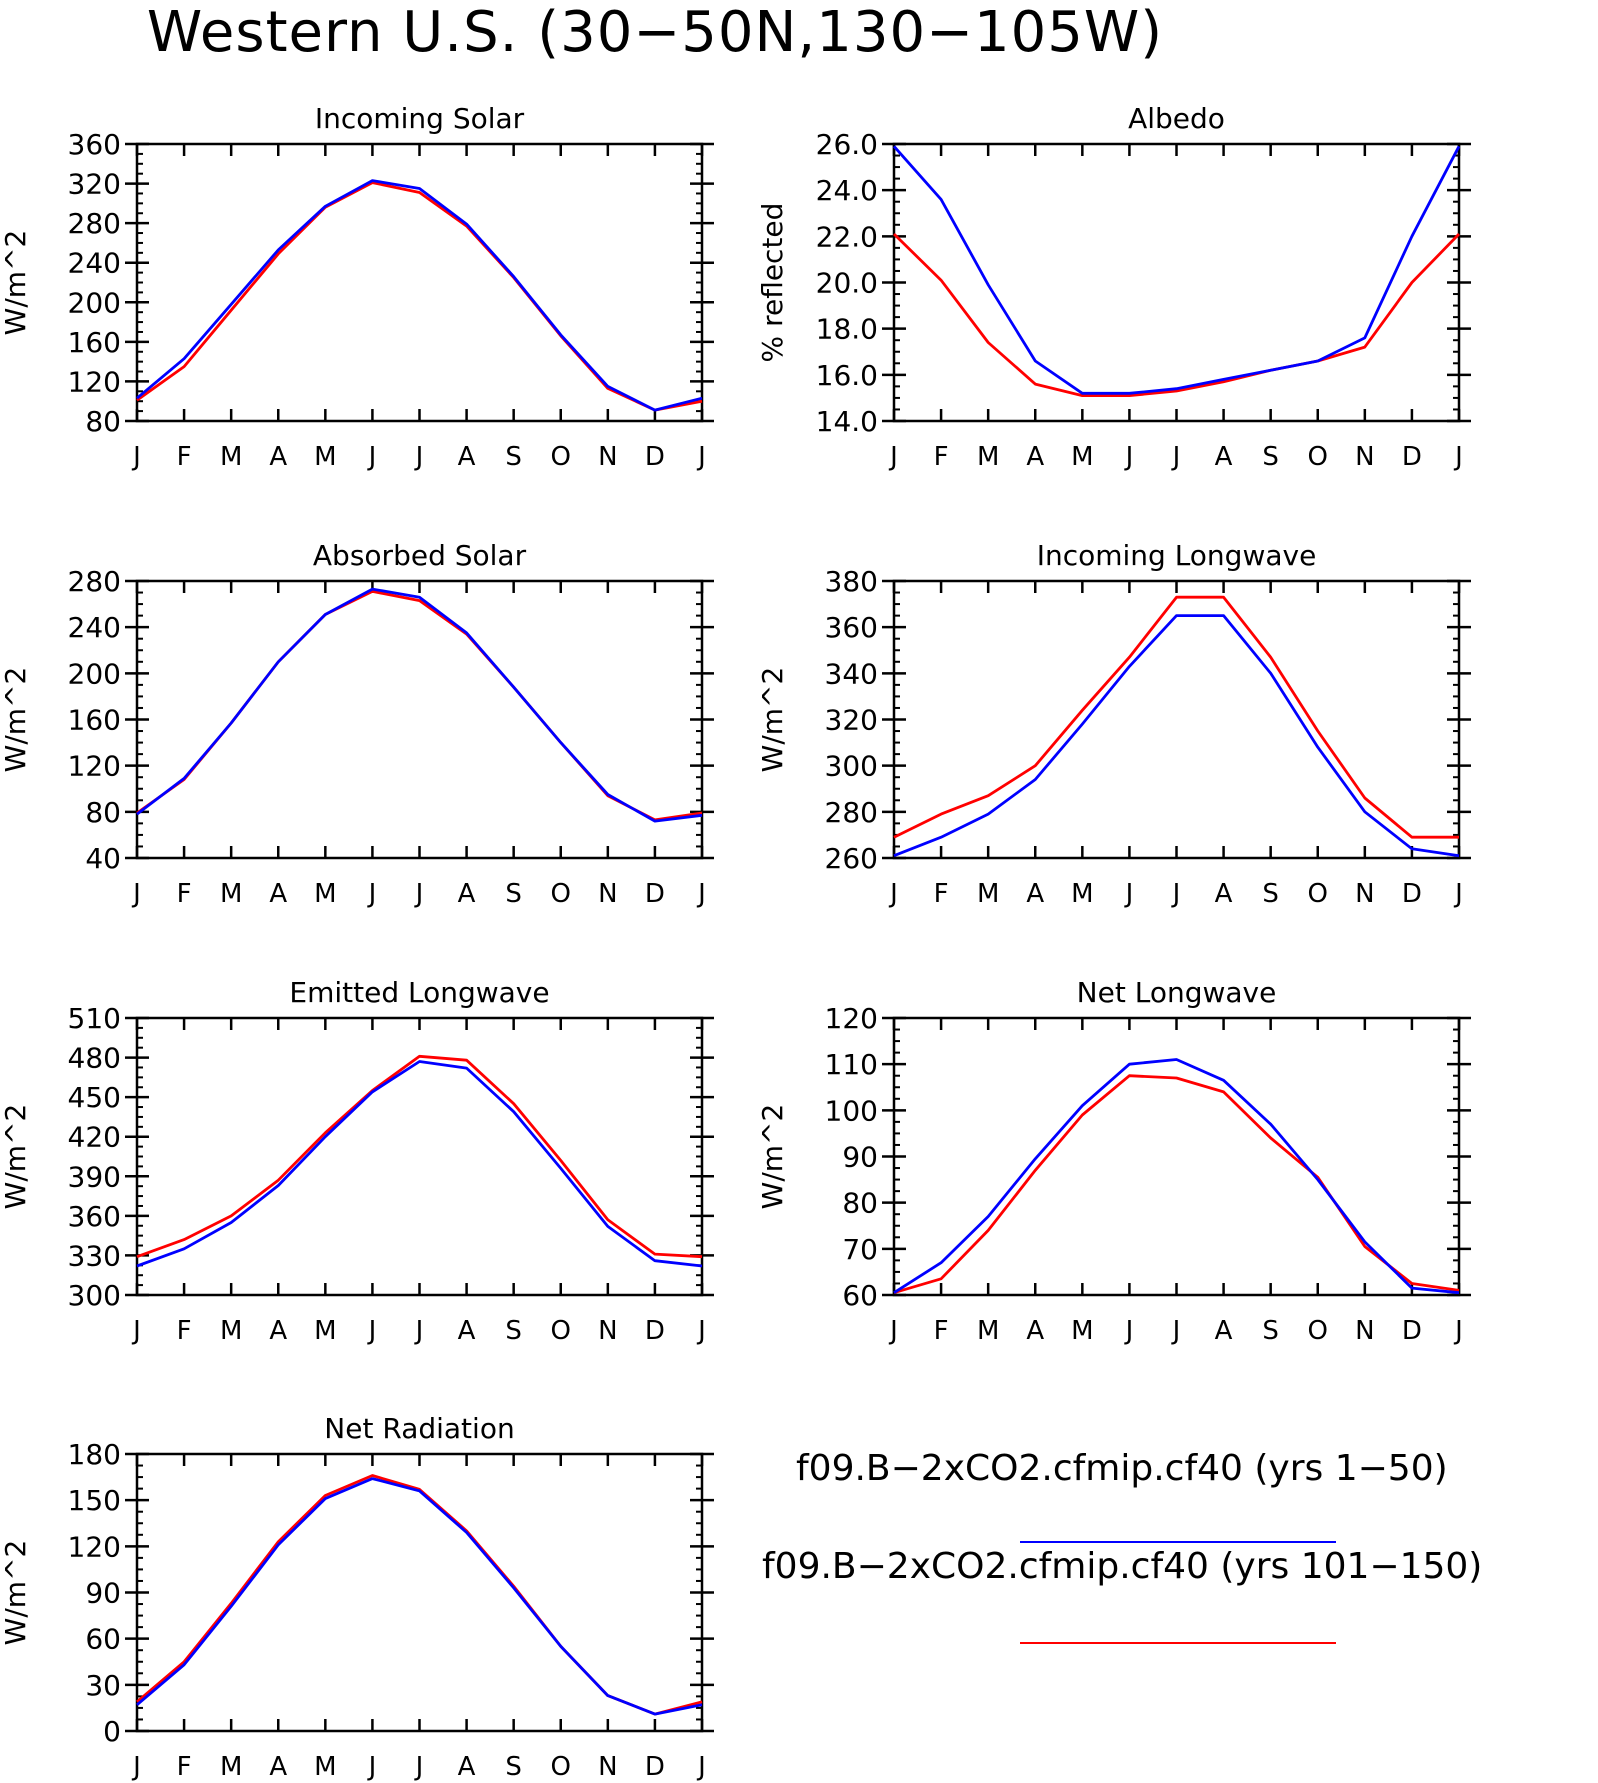 The height and width of the screenshot is (1783, 1598). I want to click on y-tick-label: 20.0, so click(847, 283).